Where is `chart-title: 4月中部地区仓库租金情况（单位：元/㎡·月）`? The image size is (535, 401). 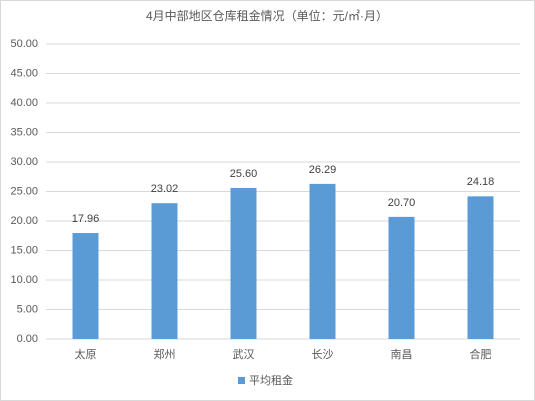
chart-title: 4月中部地区仓库租金情况（单位：元/㎡·月） is located at coordinates (267, 15).